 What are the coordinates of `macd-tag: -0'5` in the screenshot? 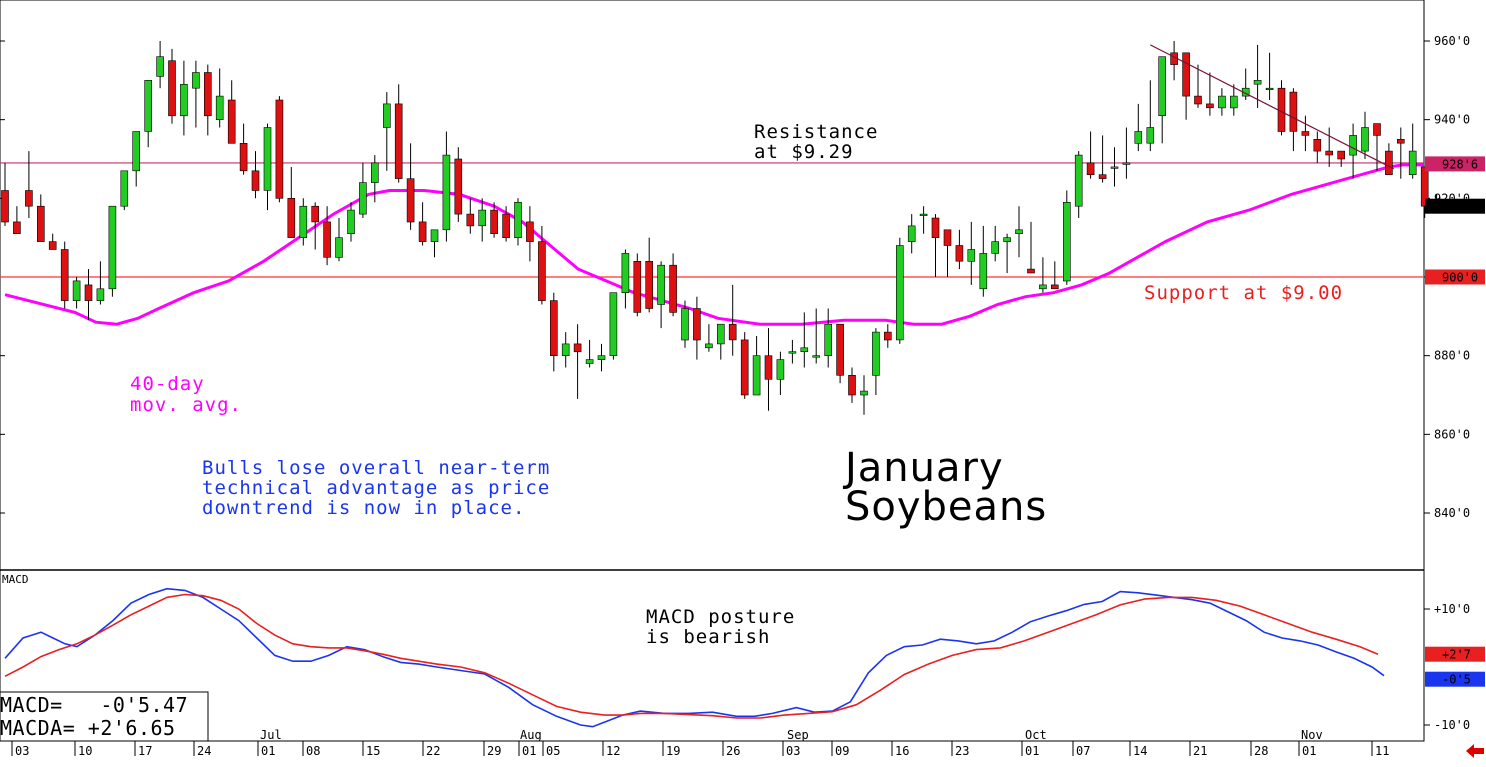 It's located at (1456, 680).